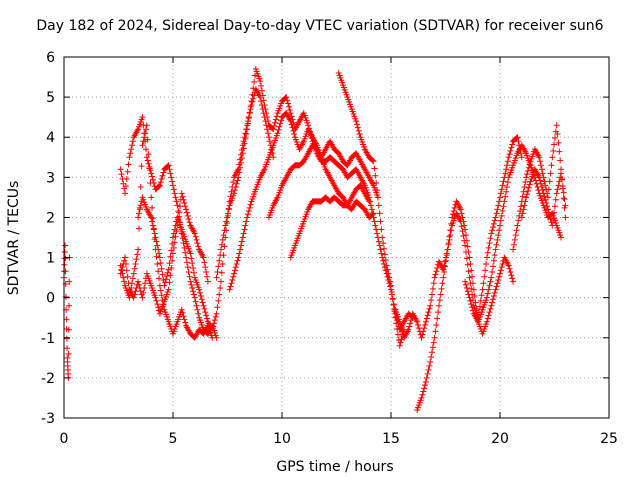 This screenshot has width=640, height=480. I want to click on x-tick-label: 20, so click(500, 439).